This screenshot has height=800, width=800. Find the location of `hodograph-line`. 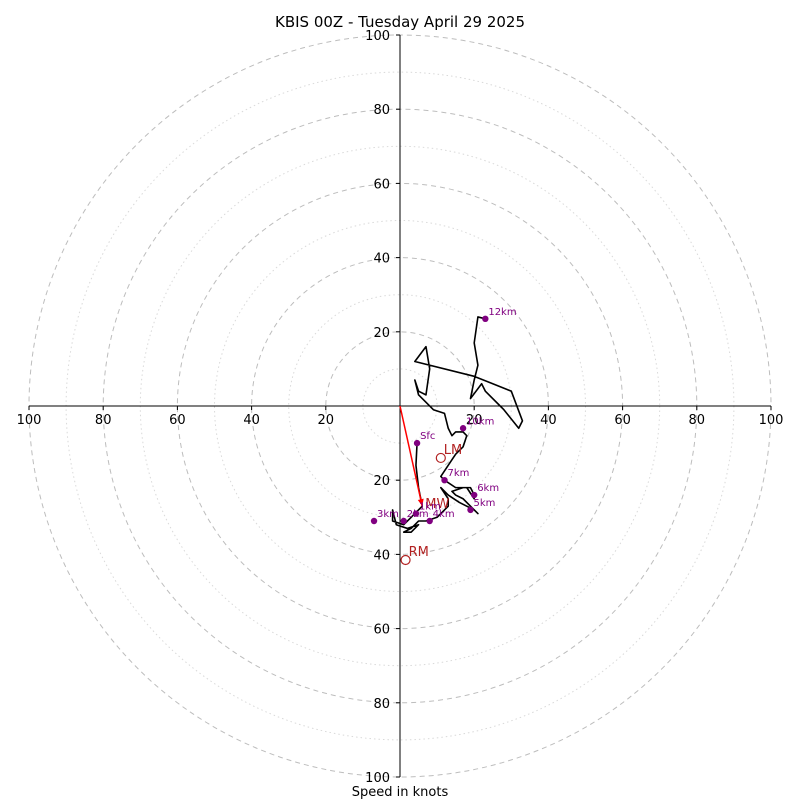

hodograph-line is located at coordinates (457, 424).